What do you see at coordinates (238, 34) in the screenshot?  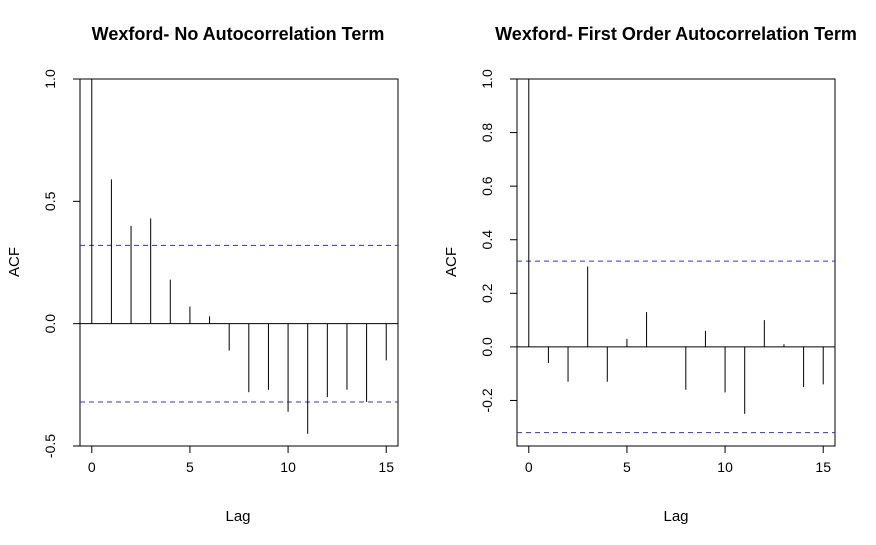 I see `chart-title: Wexford- No Autocorrelation Term` at bounding box center [238, 34].